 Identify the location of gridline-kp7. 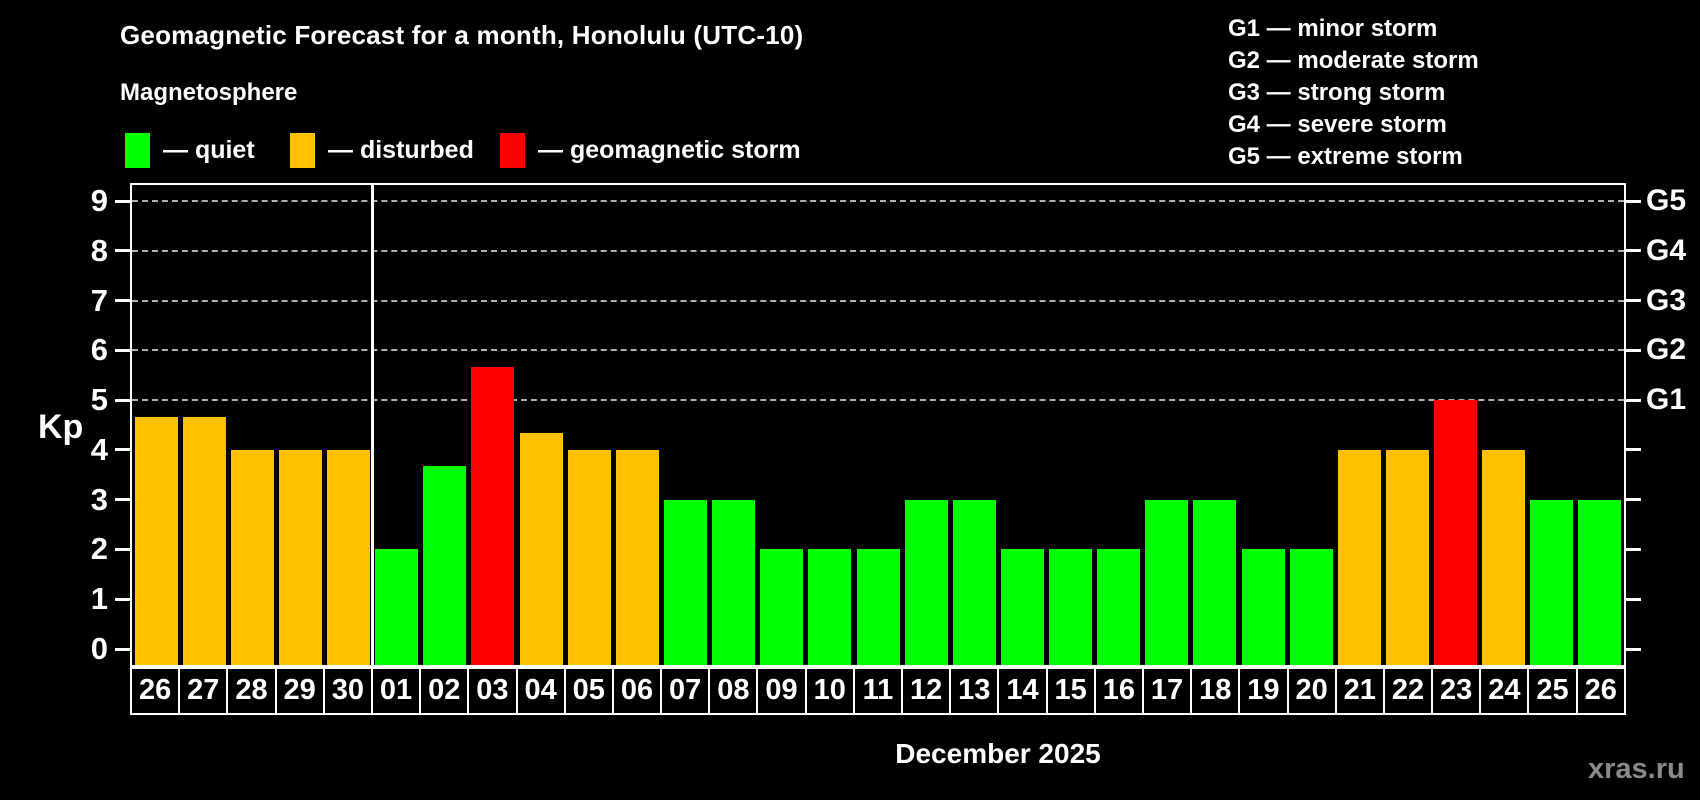
(878, 300).